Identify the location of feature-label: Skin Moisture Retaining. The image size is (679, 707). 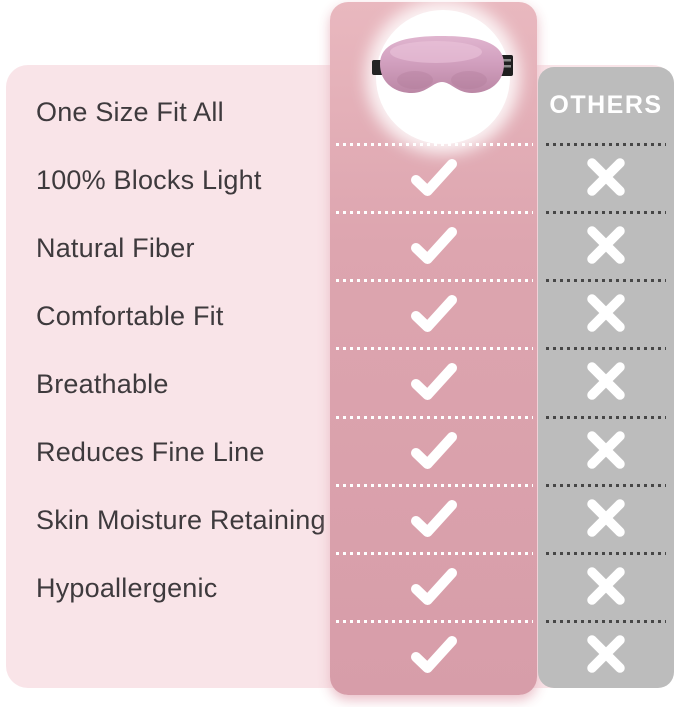
(181, 520).